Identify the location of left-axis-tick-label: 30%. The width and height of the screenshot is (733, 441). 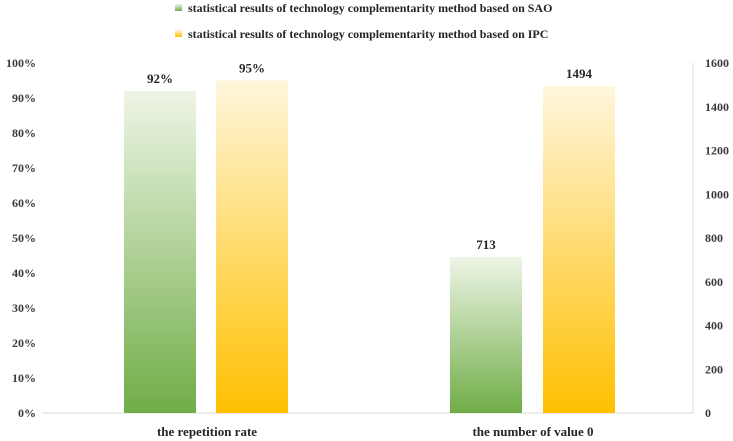
(24, 308).